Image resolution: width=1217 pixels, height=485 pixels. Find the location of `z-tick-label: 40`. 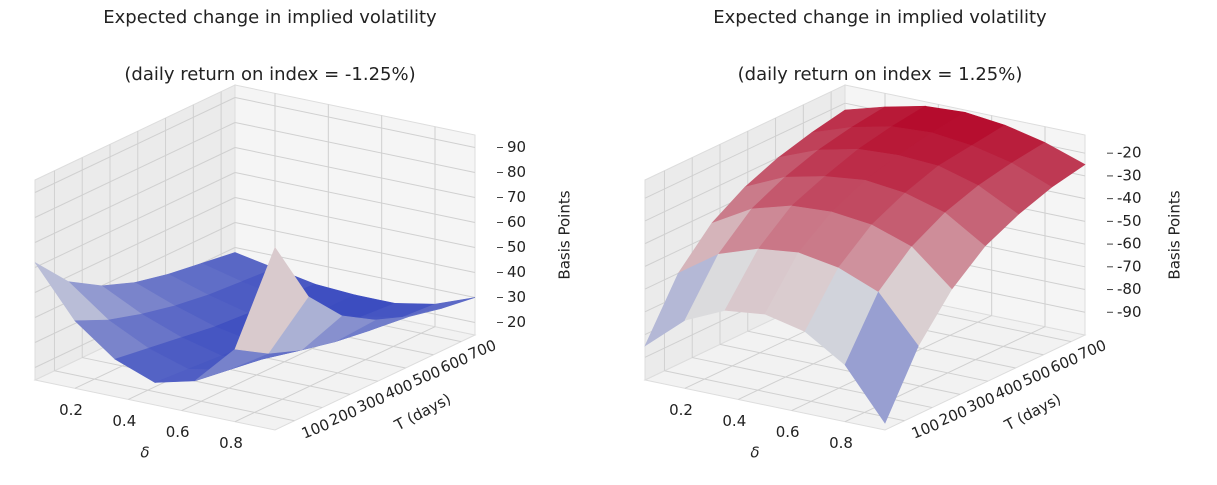

z-tick-label: 40 is located at coordinates (516, 272).